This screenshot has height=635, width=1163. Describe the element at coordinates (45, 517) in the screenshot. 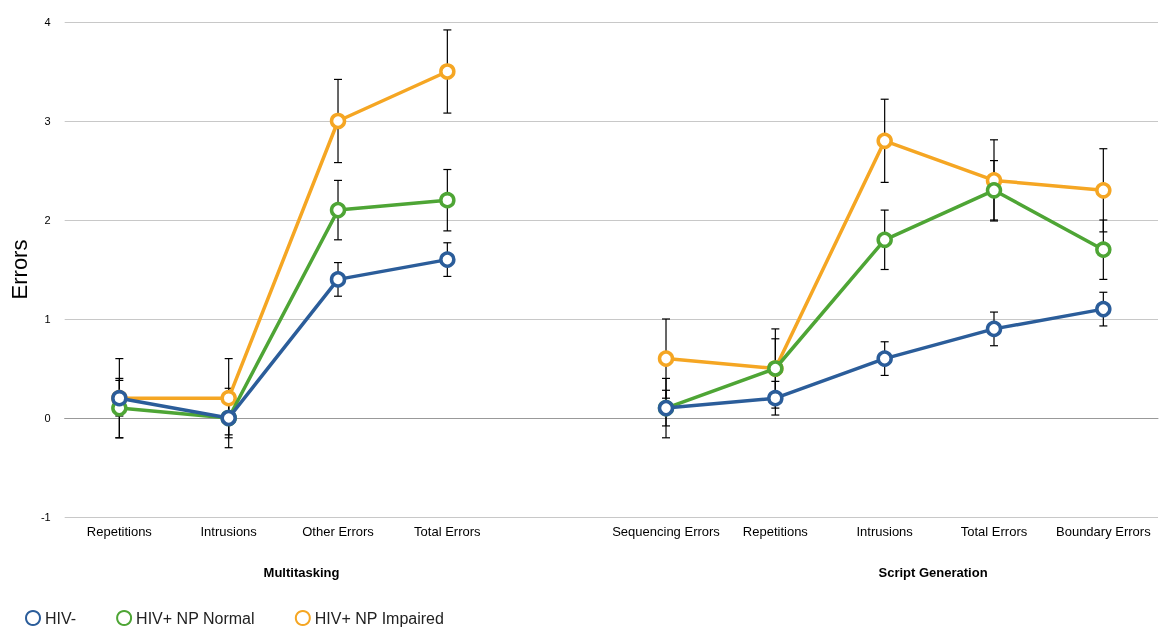

I see `y-tick-label: -1` at that location.